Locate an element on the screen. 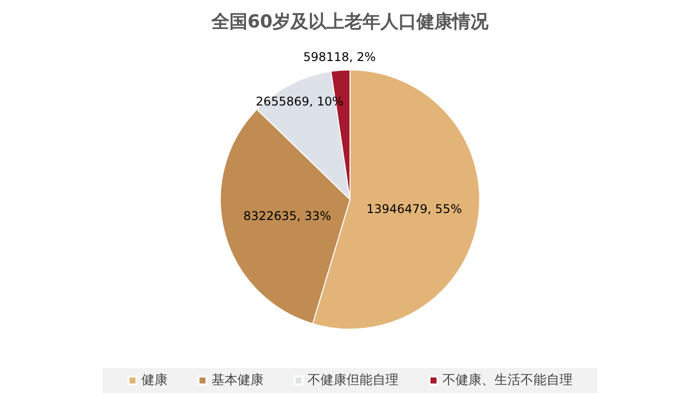  data-label: 598118, 2% is located at coordinates (339, 57).